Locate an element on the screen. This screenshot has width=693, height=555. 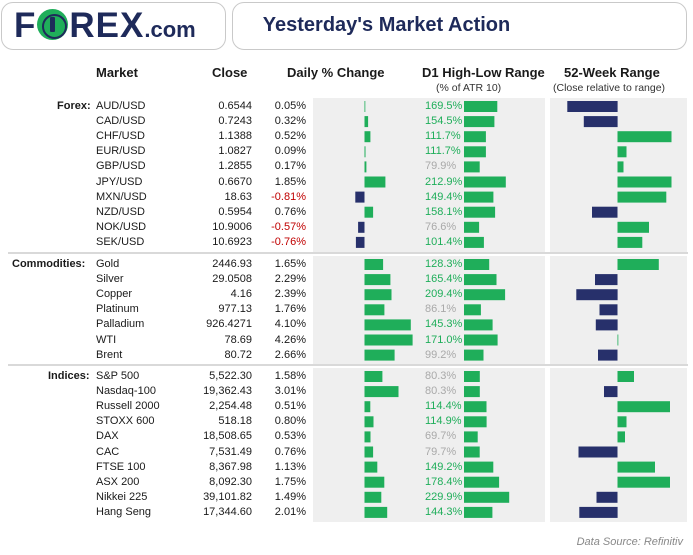
market-name: Silver is located at coordinates (110, 279).